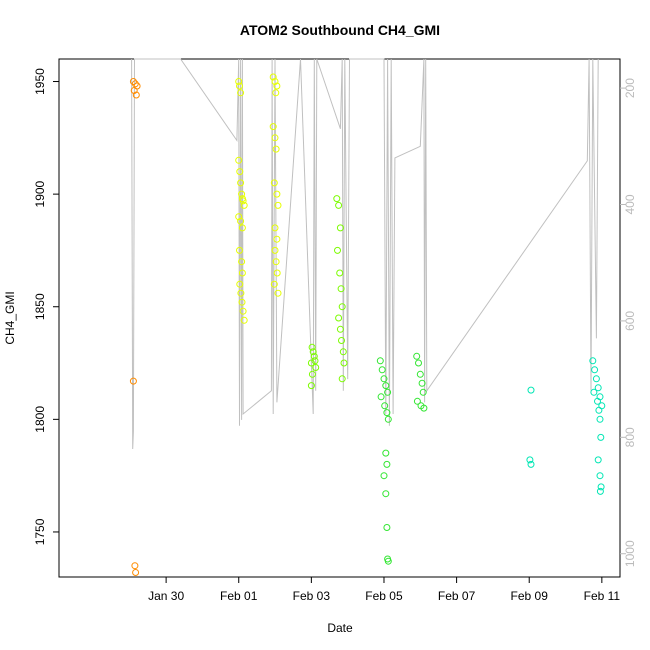 Image resolution: width=650 pixels, height=650 pixels. Describe the element at coordinates (312, 596) in the screenshot. I see `x-tick-label: Feb 03` at that location.